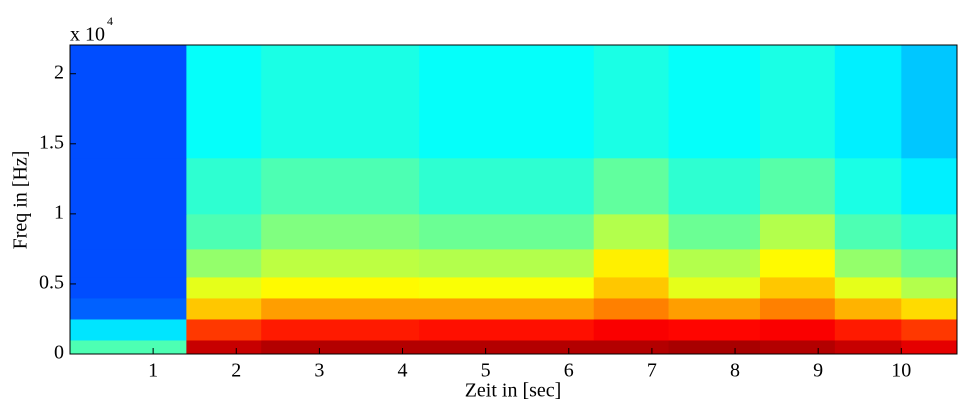 This screenshot has height=407, width=958. What do you see at coordinates (486, 371) in the screenshot?
I see `x-tick-label: 5` at bounding box center [486, 371].